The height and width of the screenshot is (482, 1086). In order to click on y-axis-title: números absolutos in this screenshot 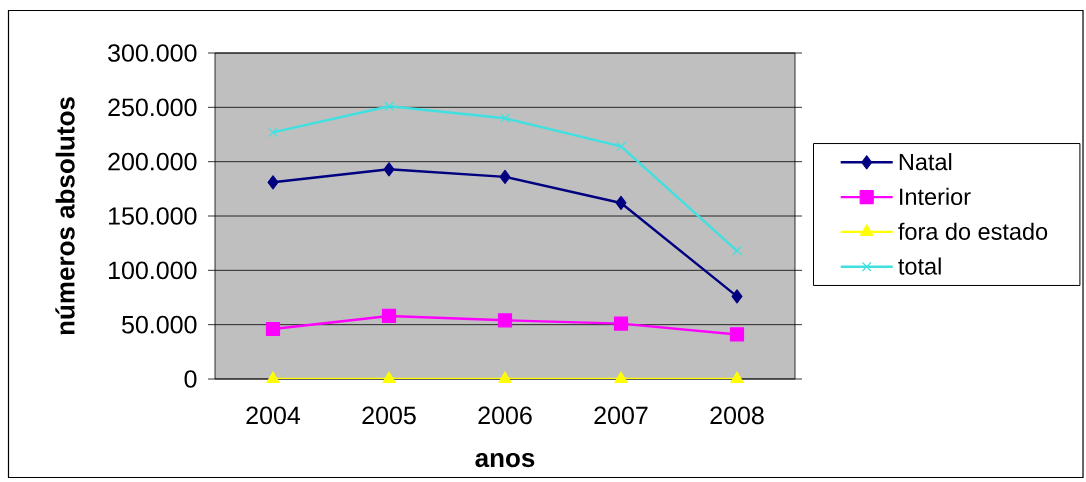, I will do `click(65, 216)`.